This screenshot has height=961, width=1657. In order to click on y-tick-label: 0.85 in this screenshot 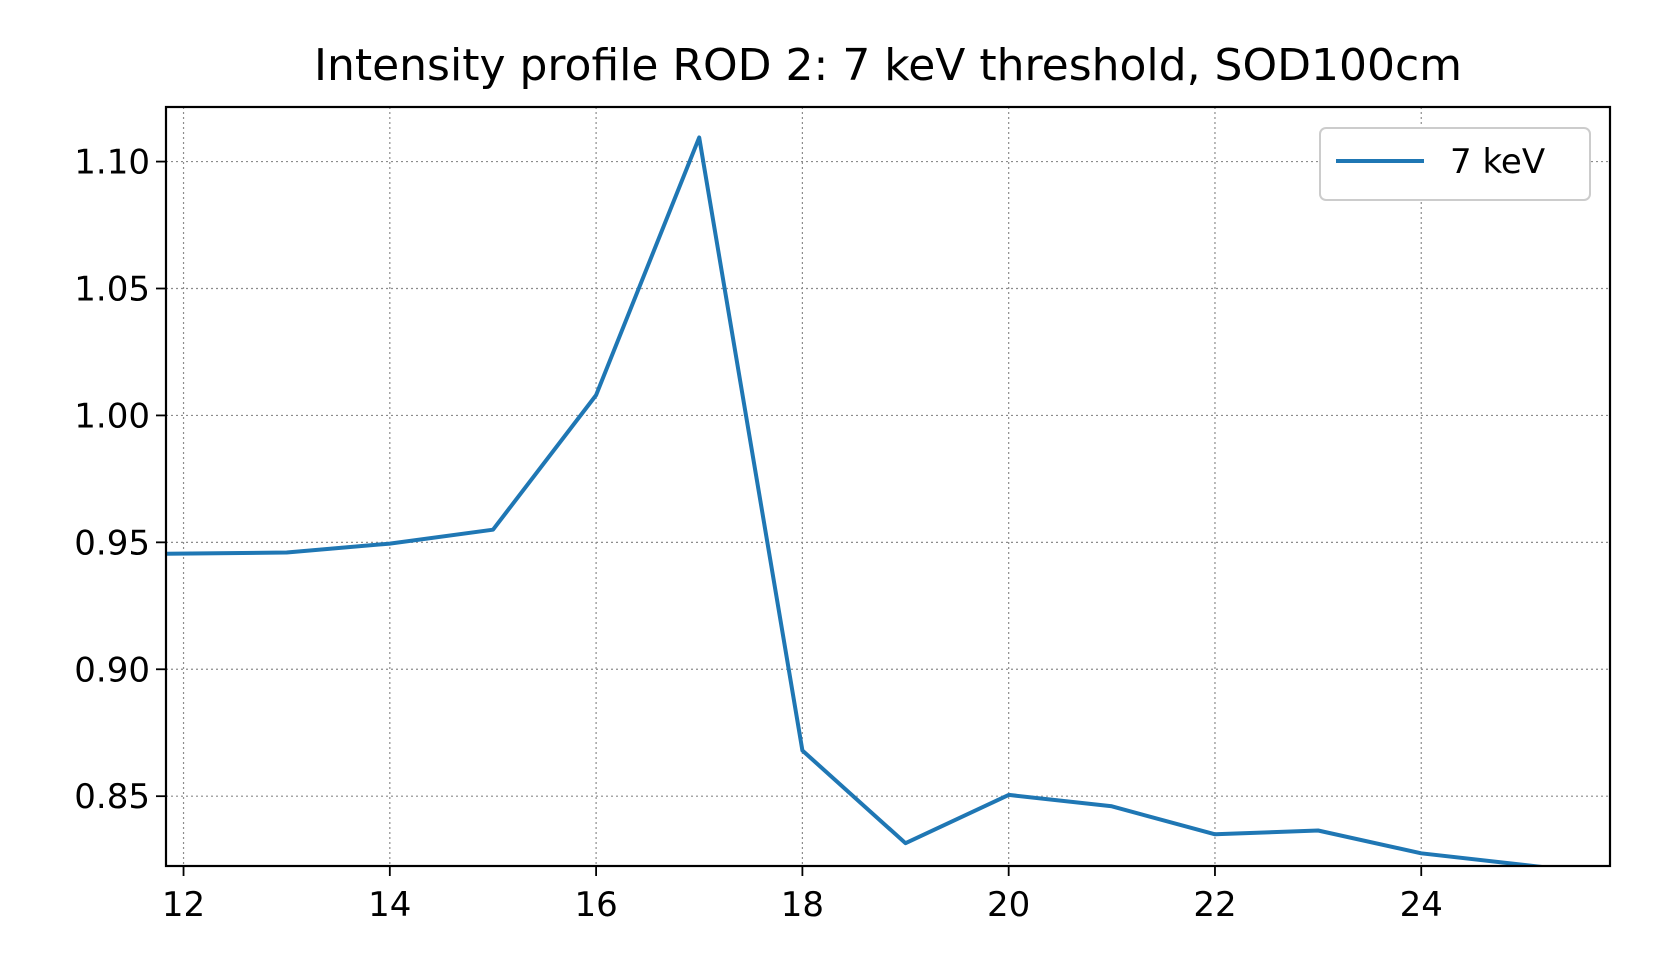, I will do `click(112, 797)`.